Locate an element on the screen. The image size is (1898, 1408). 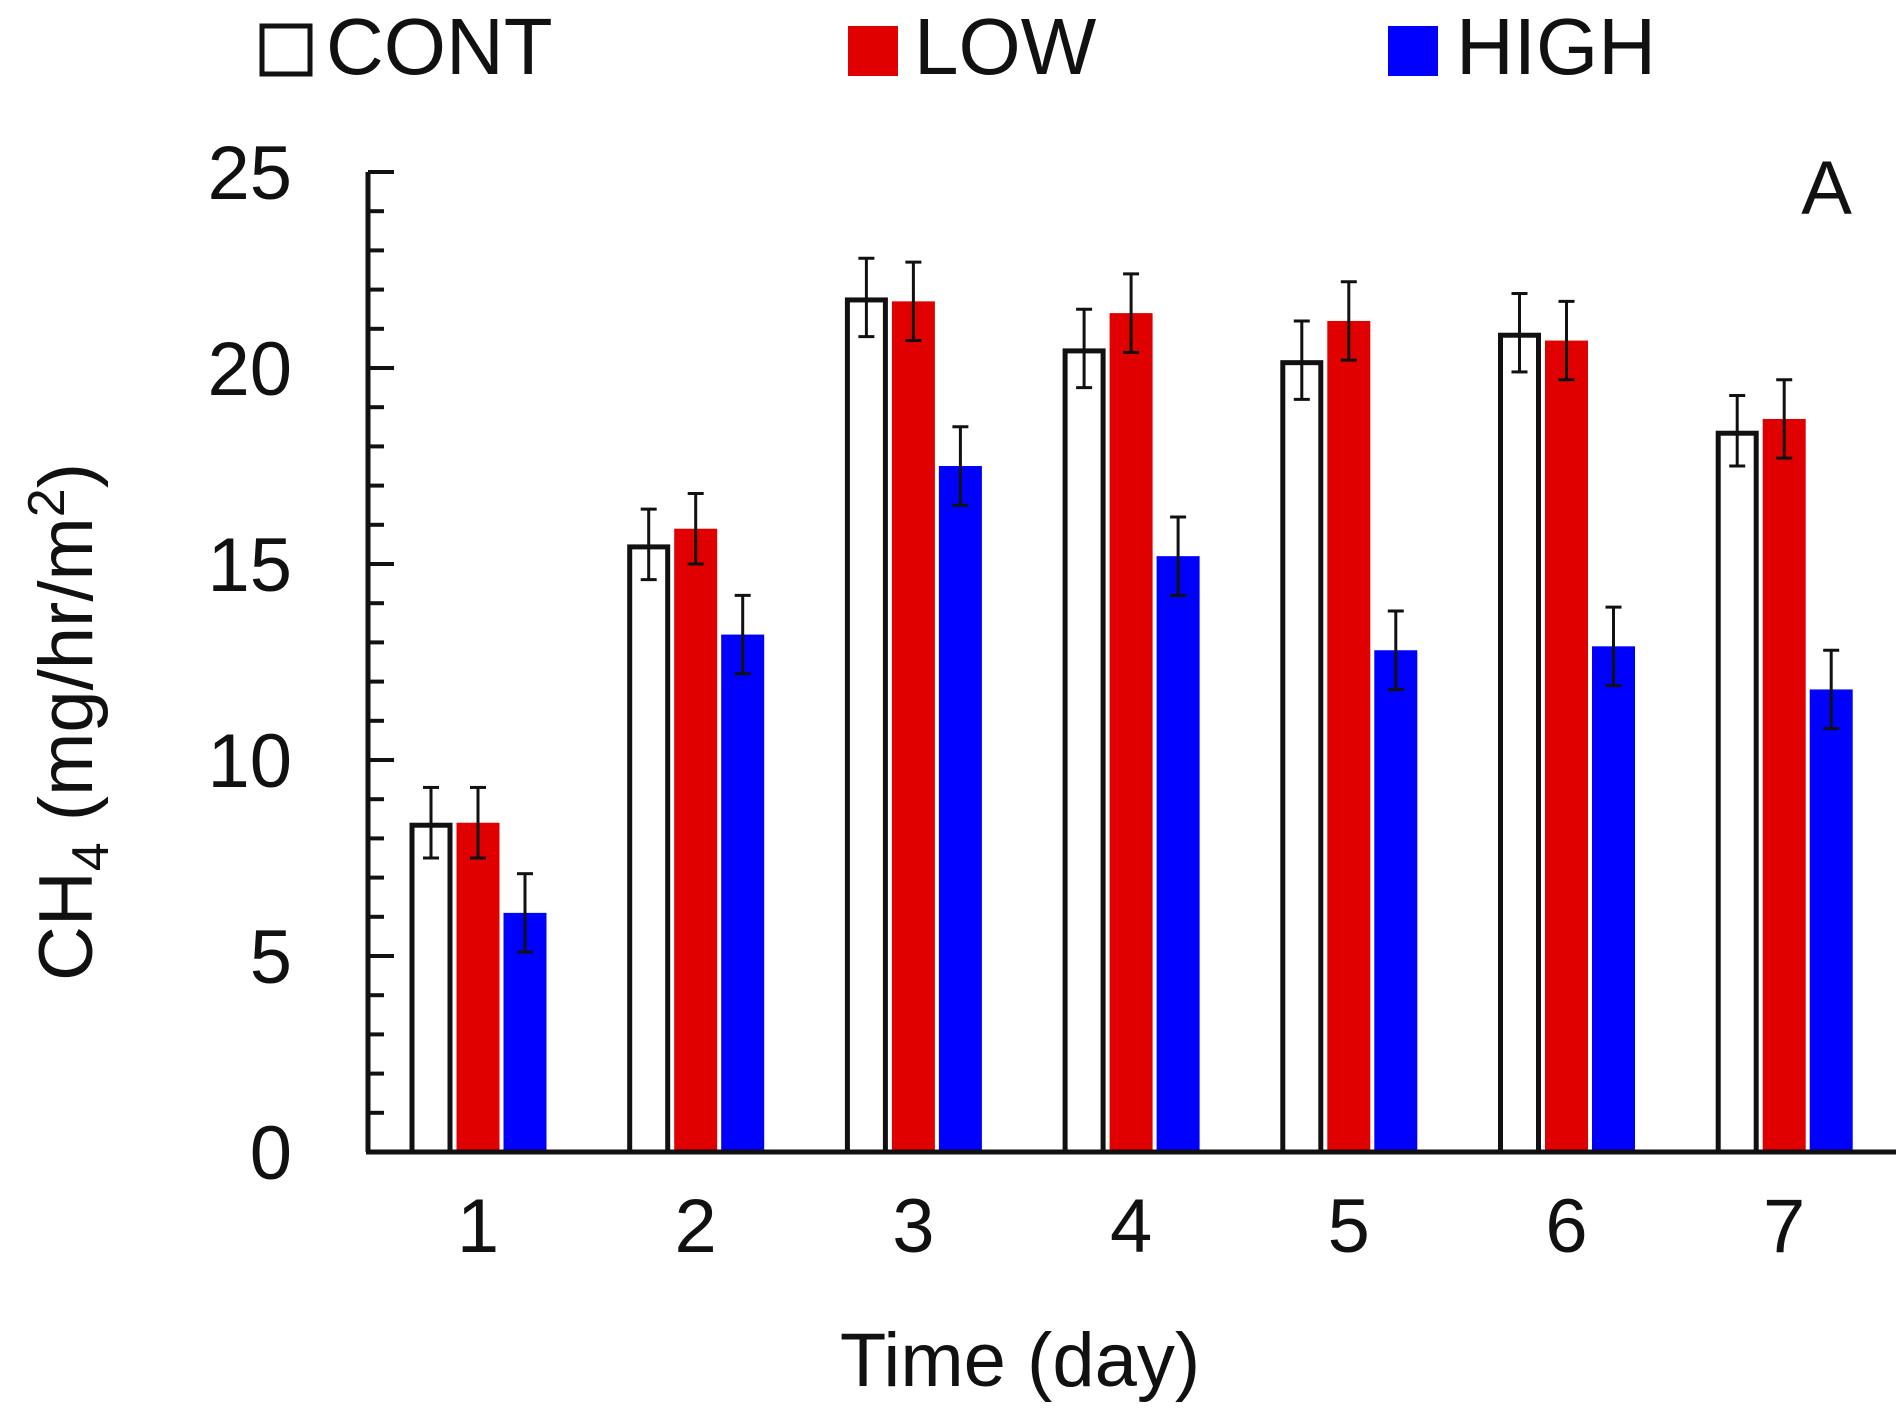
y-tick-label-10: 10 is located at coordinates (249, 761).